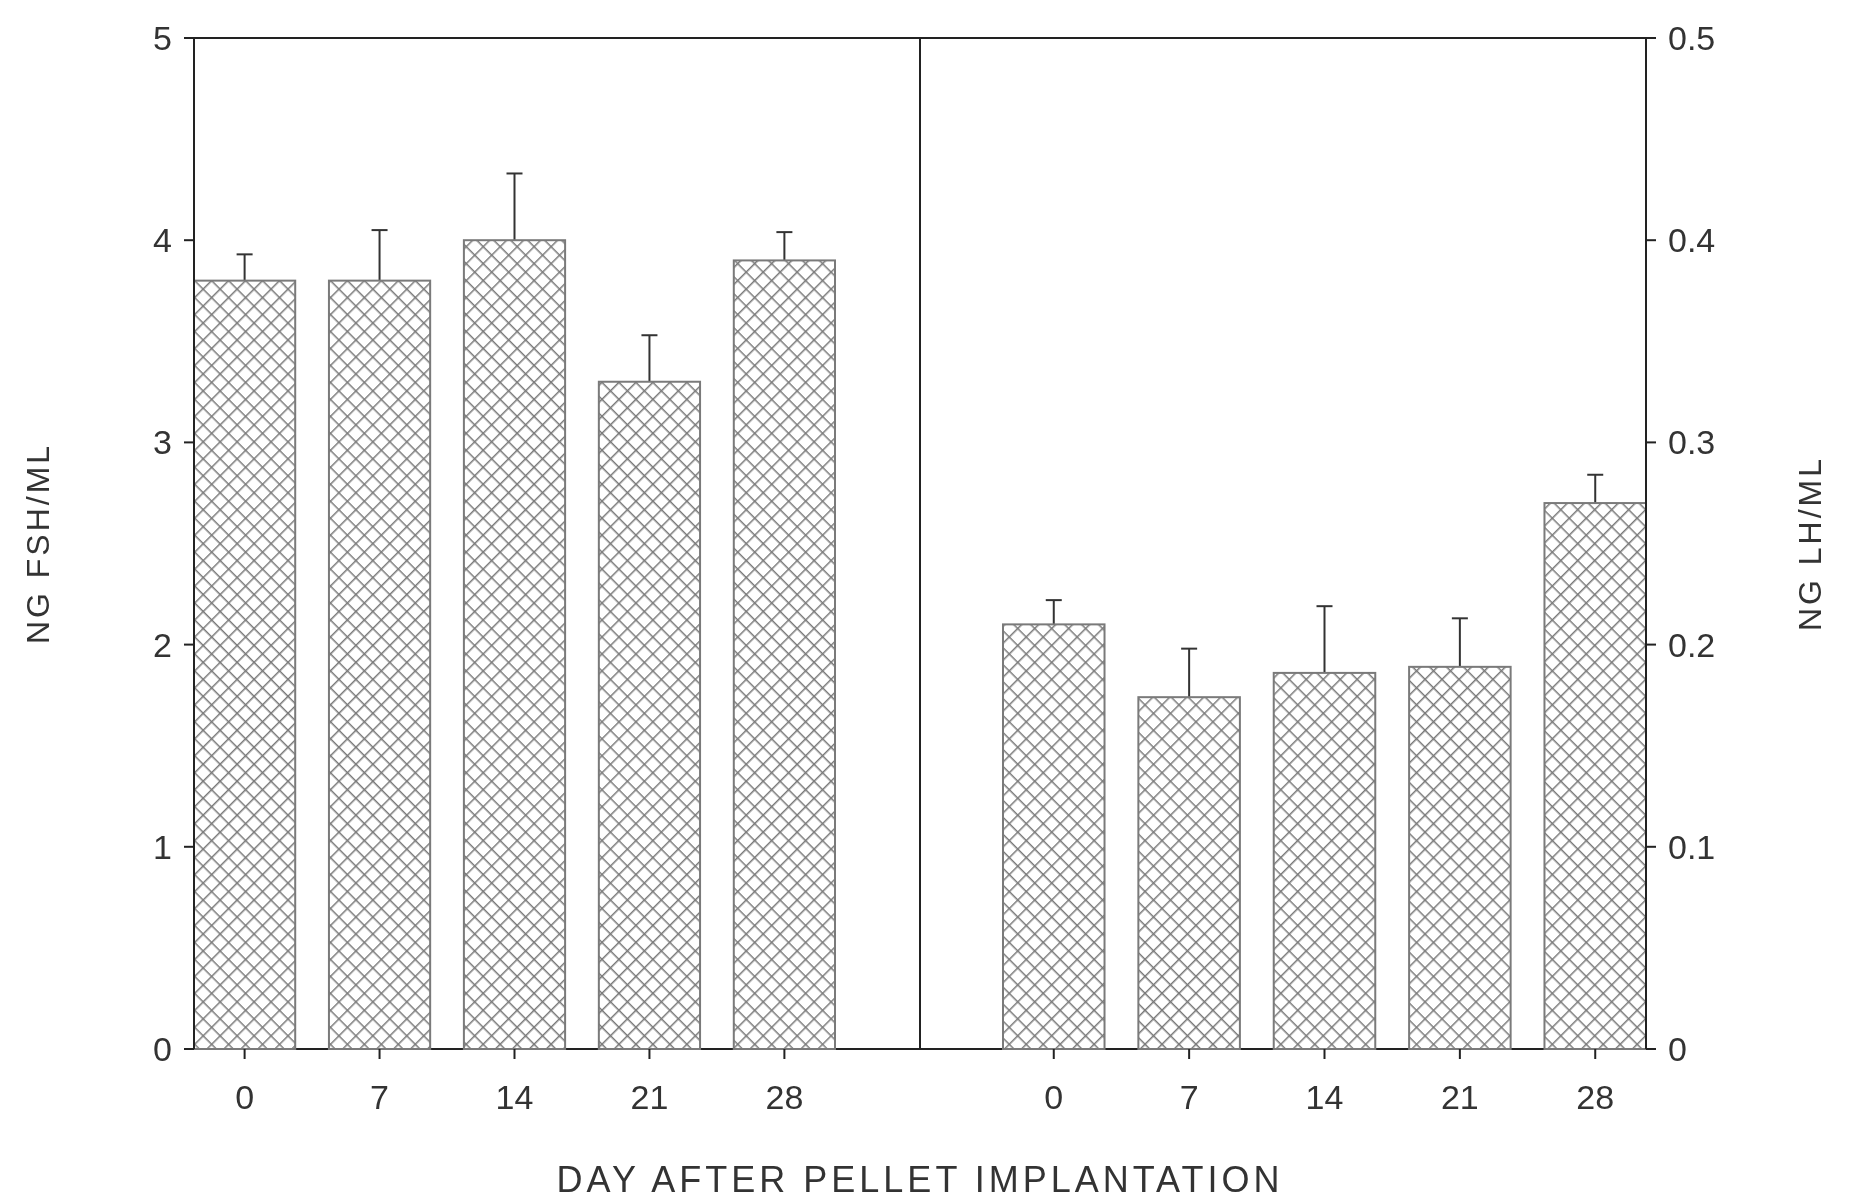 This screenshot has width=1855, height=1199. What do you see at coordinates (1692, 240) in the screenshot?
I see `y2-tick-label: 0.4` at bounding box center [1692, 240].